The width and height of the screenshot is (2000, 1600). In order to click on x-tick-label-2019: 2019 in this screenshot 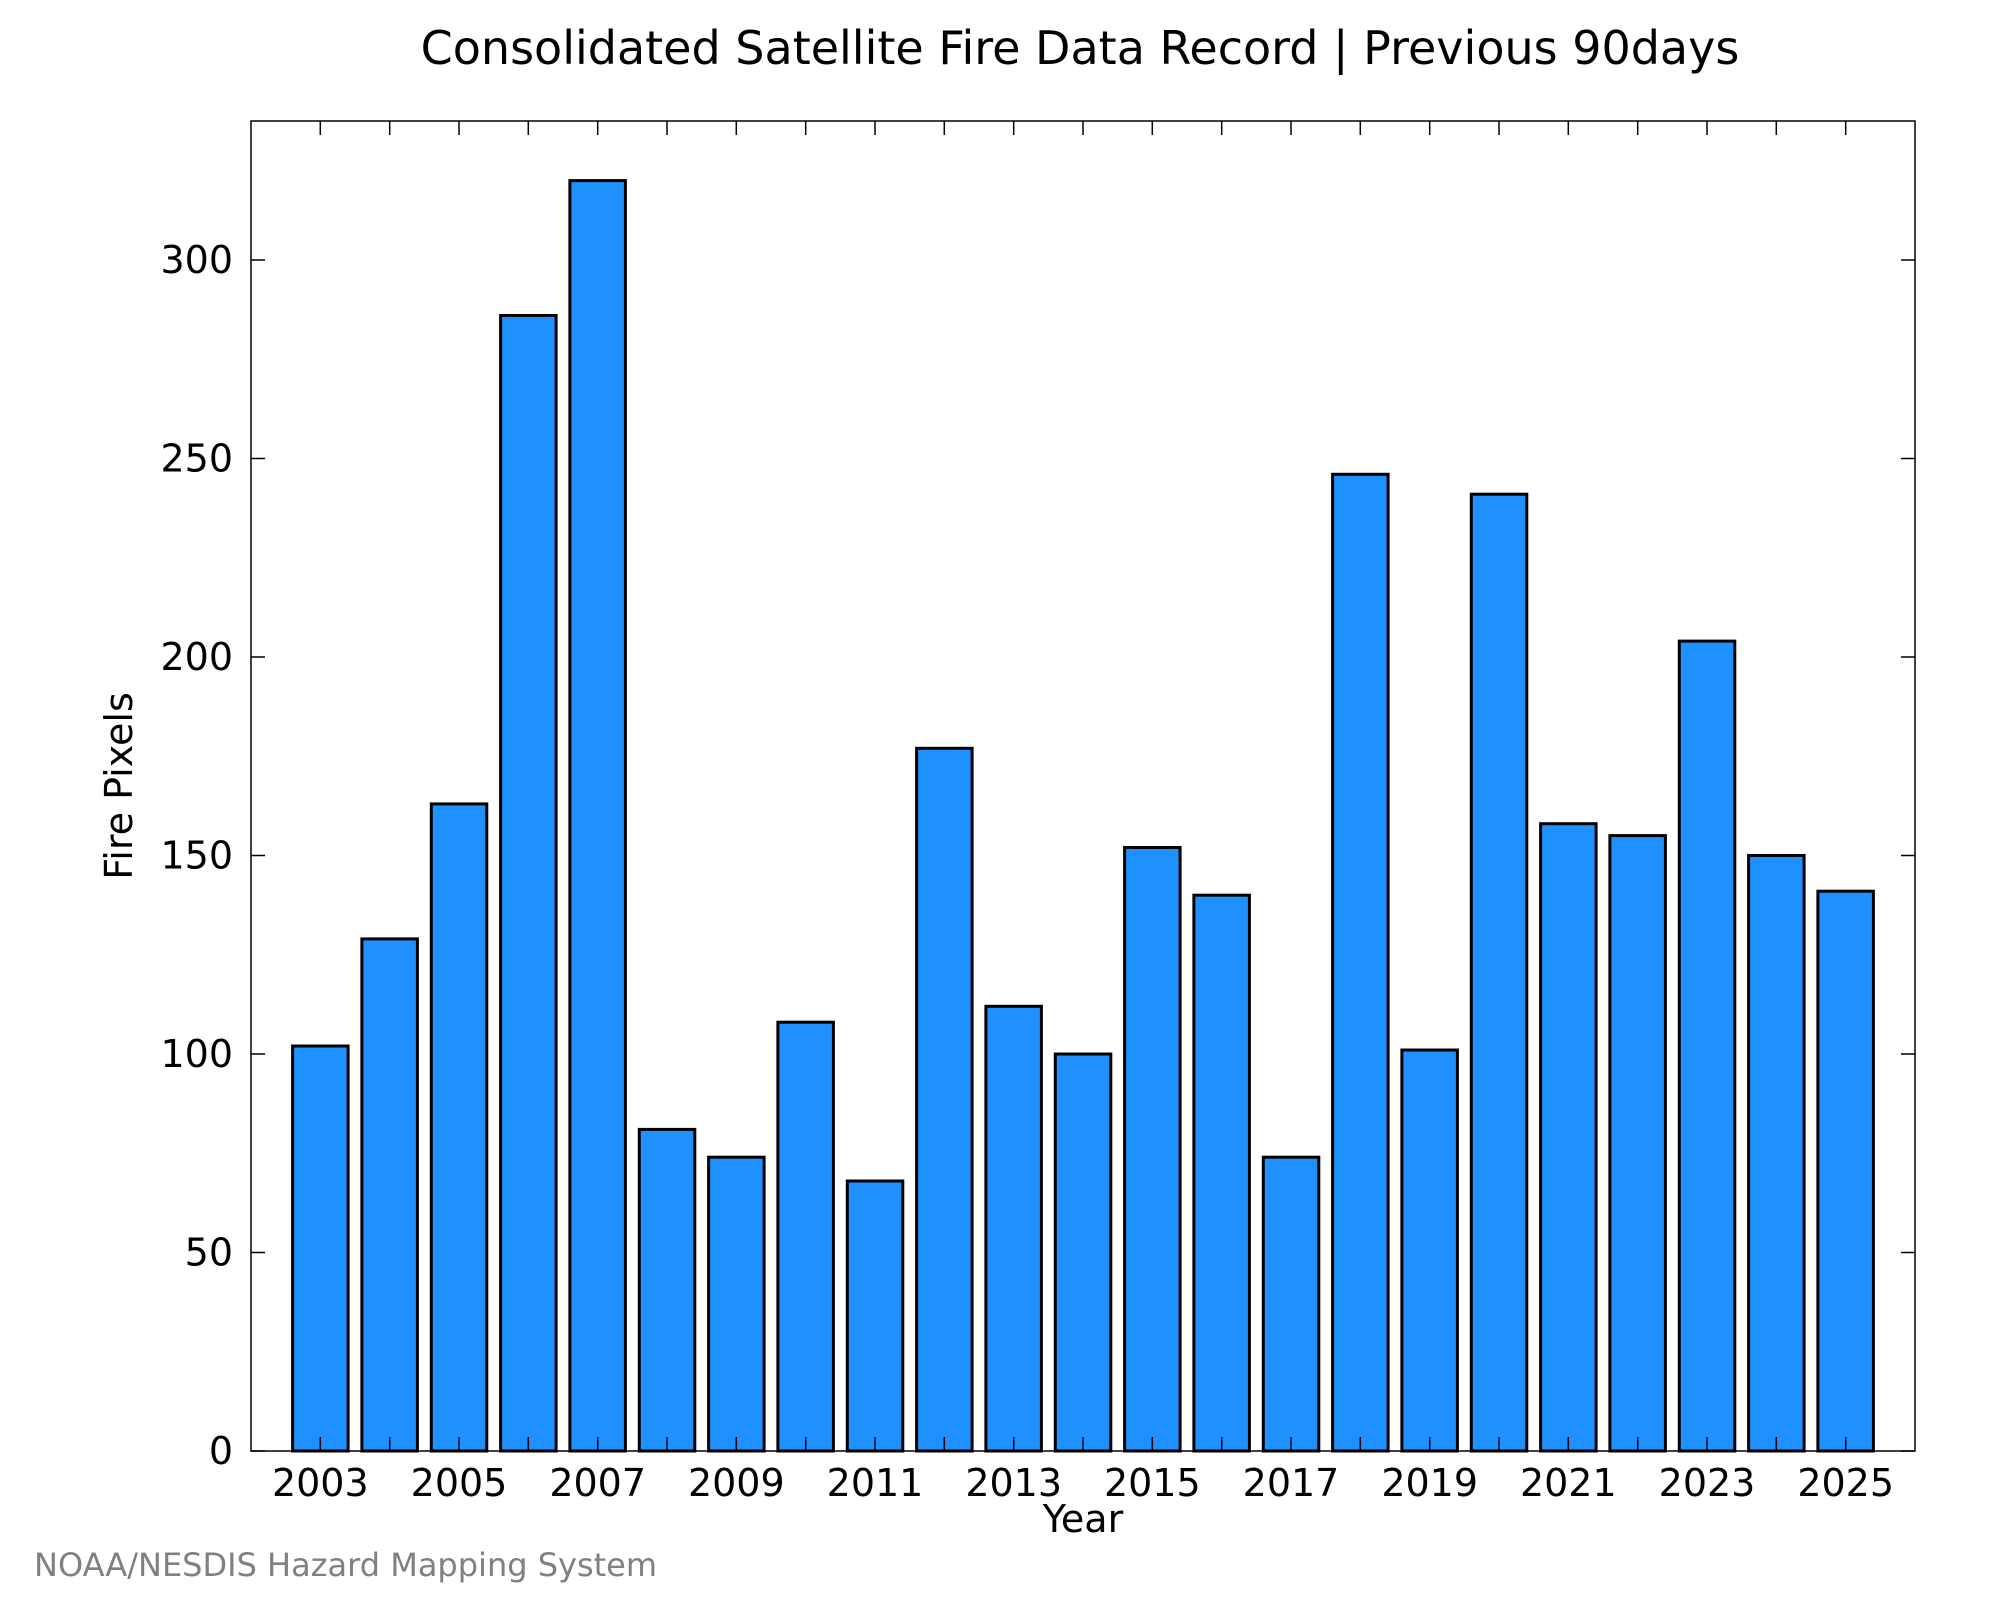, I will do `click(1429, 1483)`.